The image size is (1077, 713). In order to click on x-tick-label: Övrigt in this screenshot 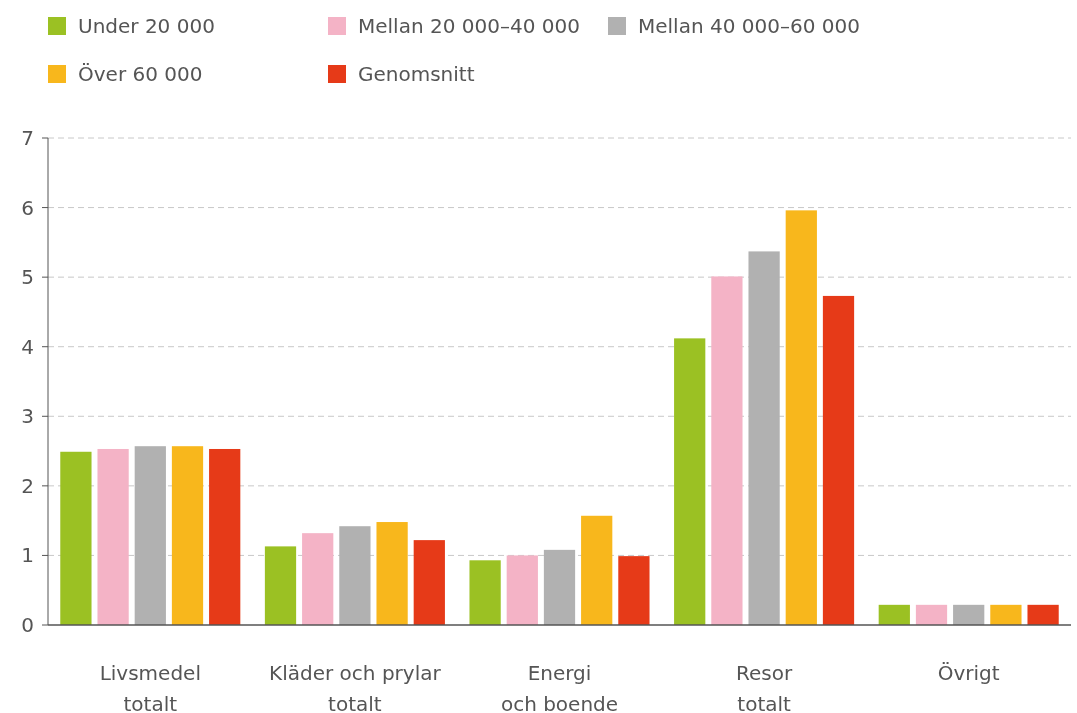, I will do `click(968, 673)`.